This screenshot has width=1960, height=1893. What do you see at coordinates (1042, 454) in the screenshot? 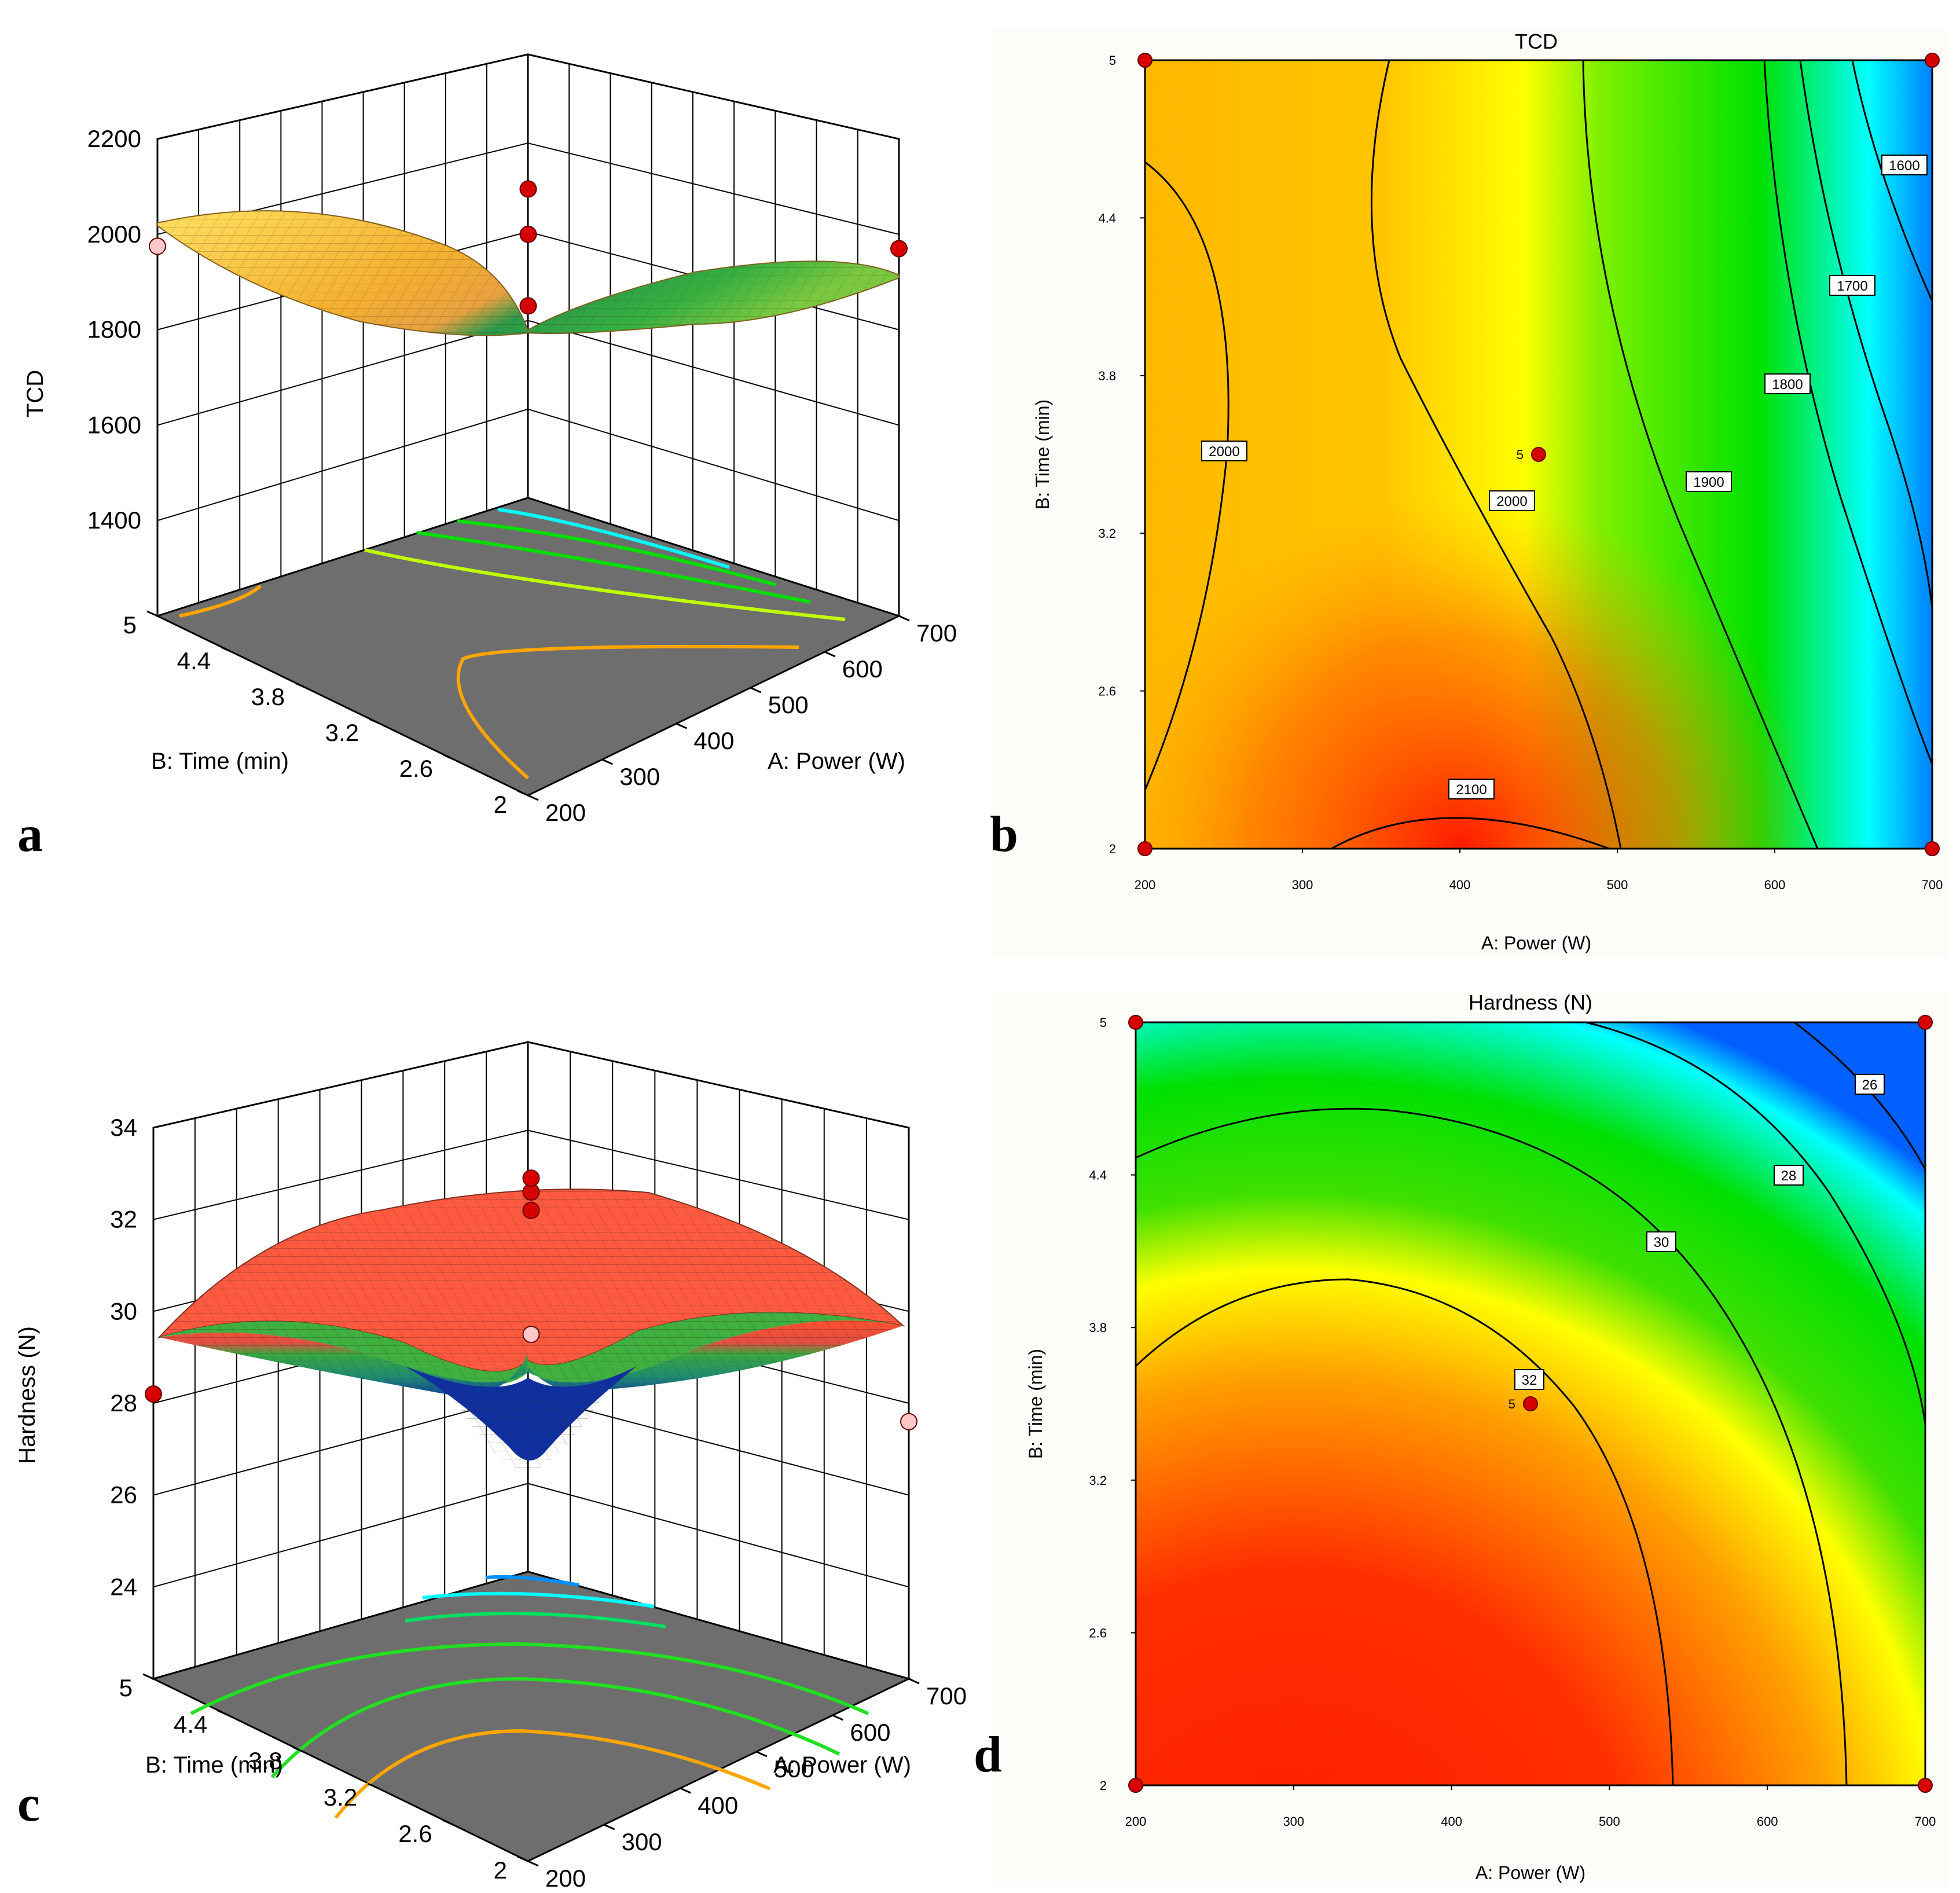
I see `panel-b-ylabel: B: Time (min)` at bounding box center [1042, 454].